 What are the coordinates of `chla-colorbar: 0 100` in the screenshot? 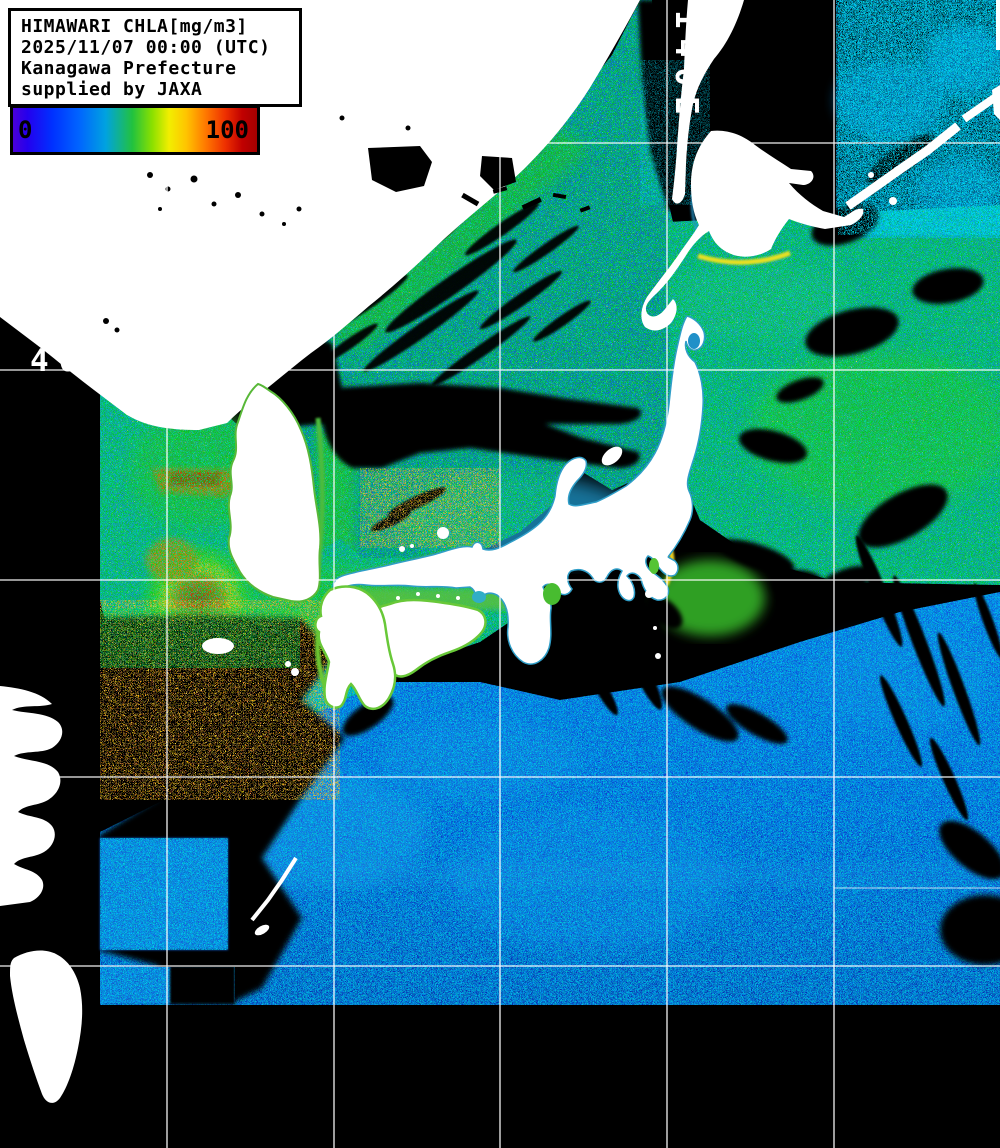 It's located at (135, 130).